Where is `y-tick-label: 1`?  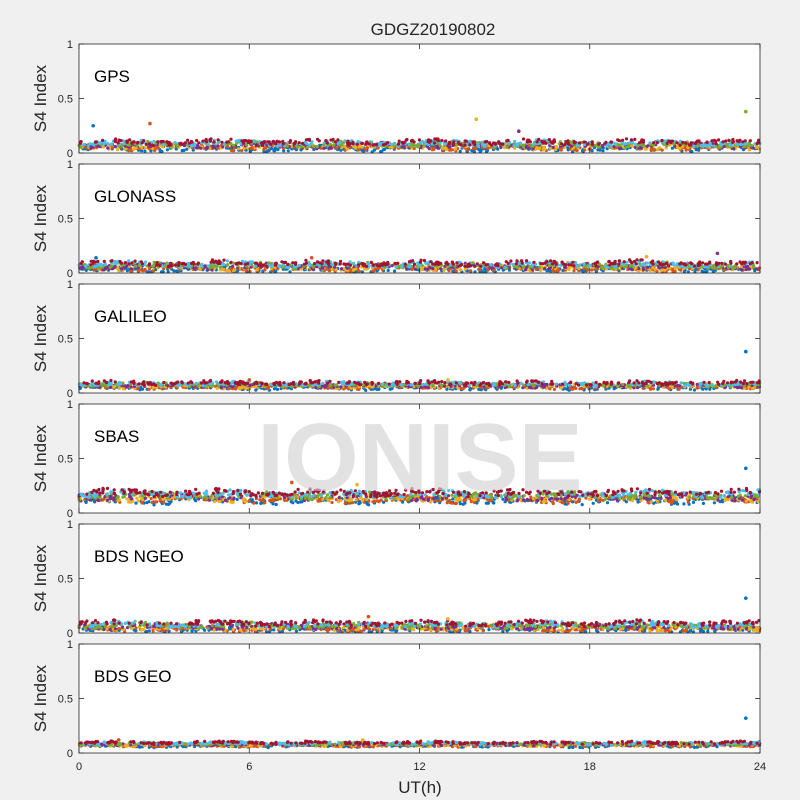 y-tick-label: 1 is located at coordinates (70, 45).